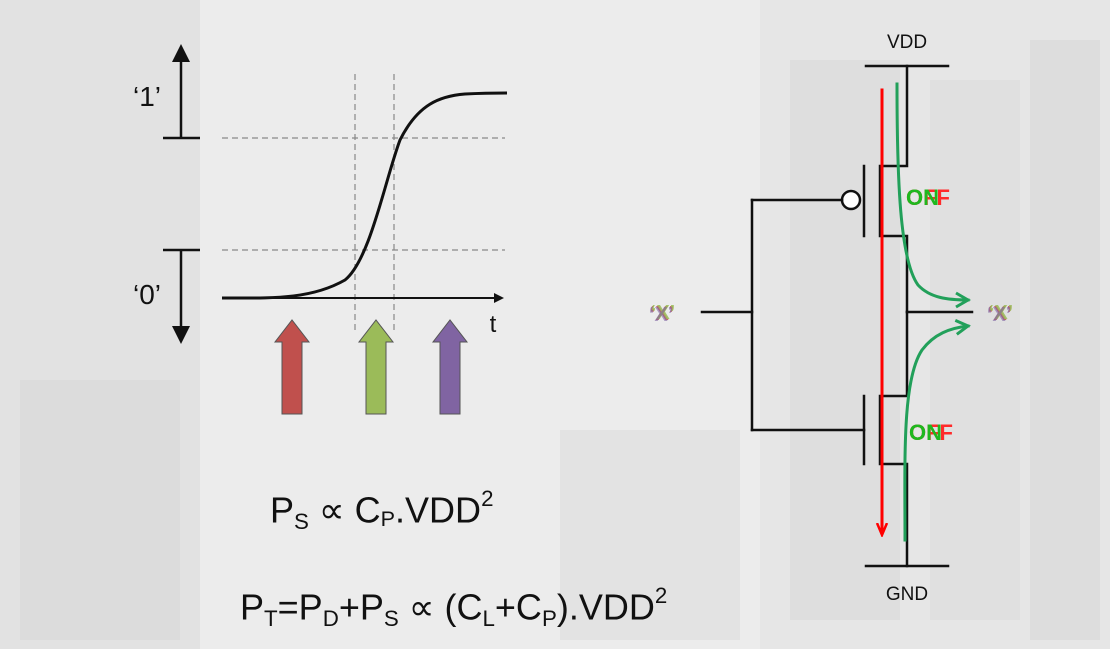 The width and height of the screenshot is (1110, 649). What do you see at coordinates (147, 96) in the screenshot?
I see `high-level-label: ‘1’` at bounding box center [147, 96].